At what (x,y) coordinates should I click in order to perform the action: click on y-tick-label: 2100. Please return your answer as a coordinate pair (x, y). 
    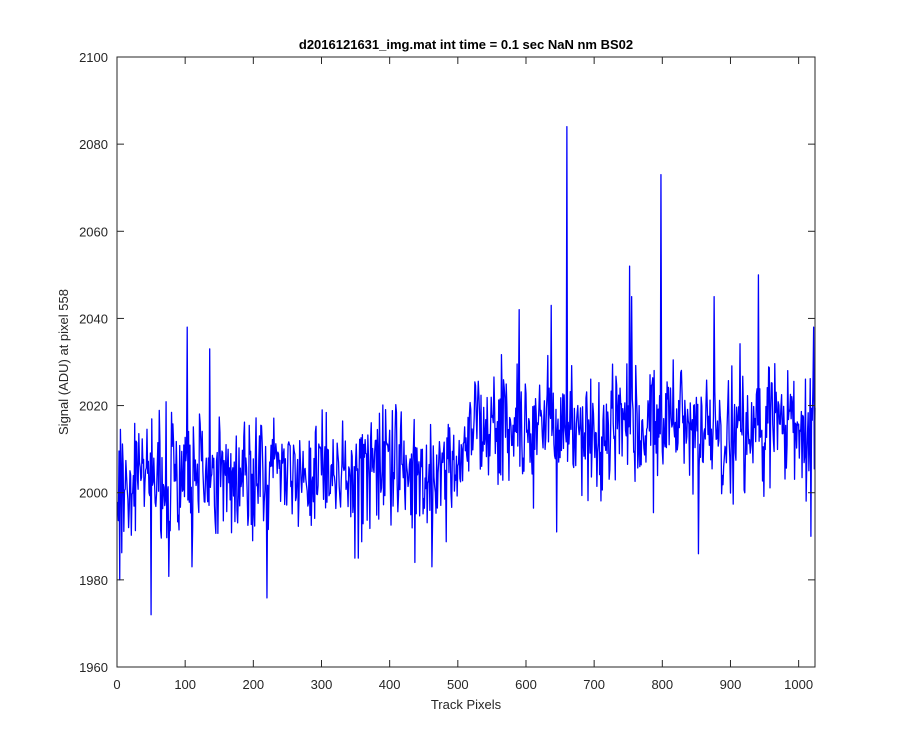
    Looking at the image, I should click on (93, 57).